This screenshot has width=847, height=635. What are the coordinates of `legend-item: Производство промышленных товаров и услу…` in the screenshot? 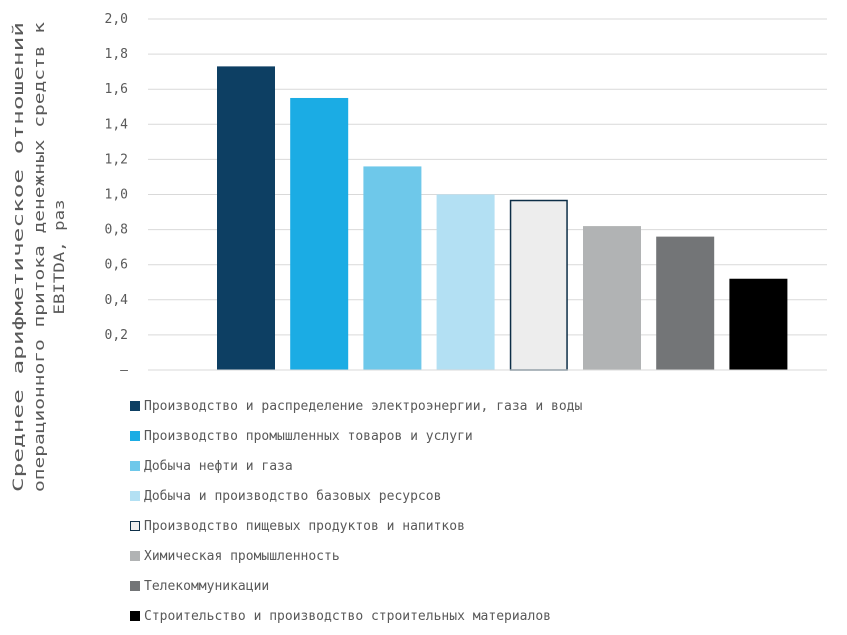 It's located at (480, 439).